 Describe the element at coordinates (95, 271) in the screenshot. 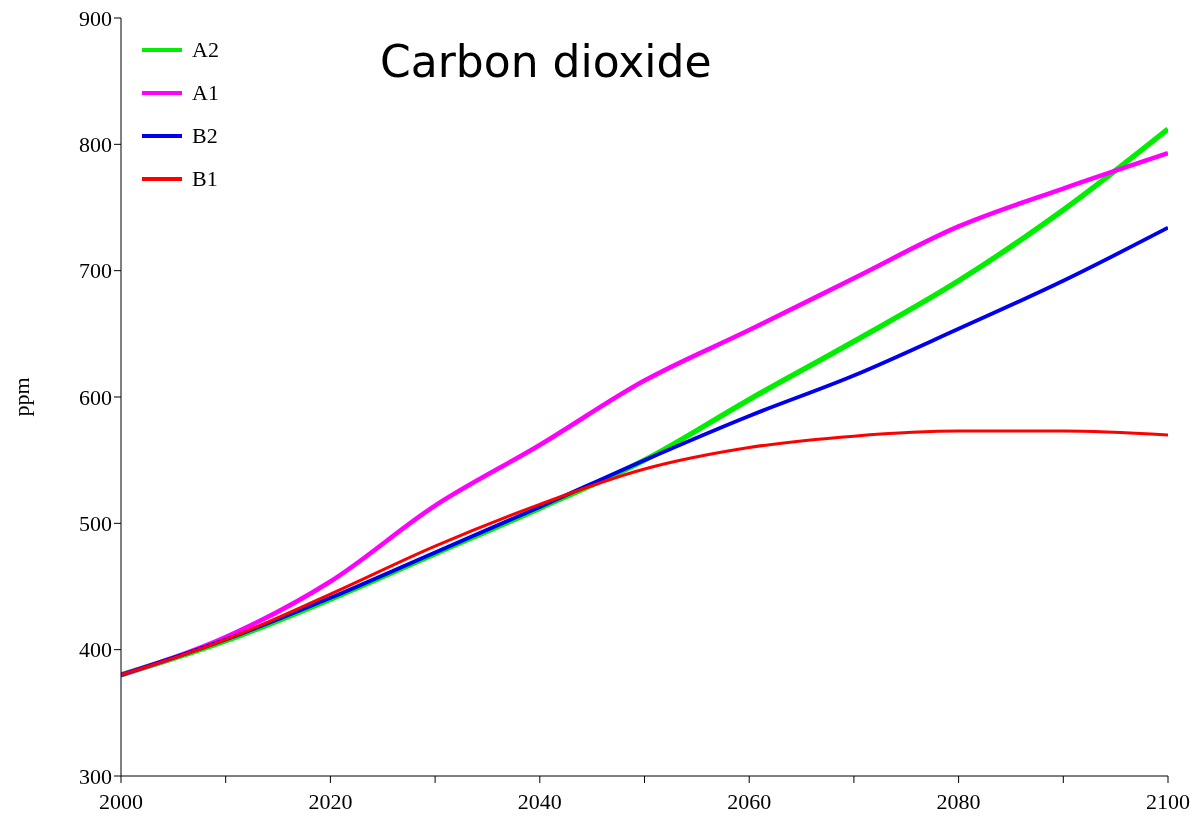

I see `y-tick-label: 700` at that location.